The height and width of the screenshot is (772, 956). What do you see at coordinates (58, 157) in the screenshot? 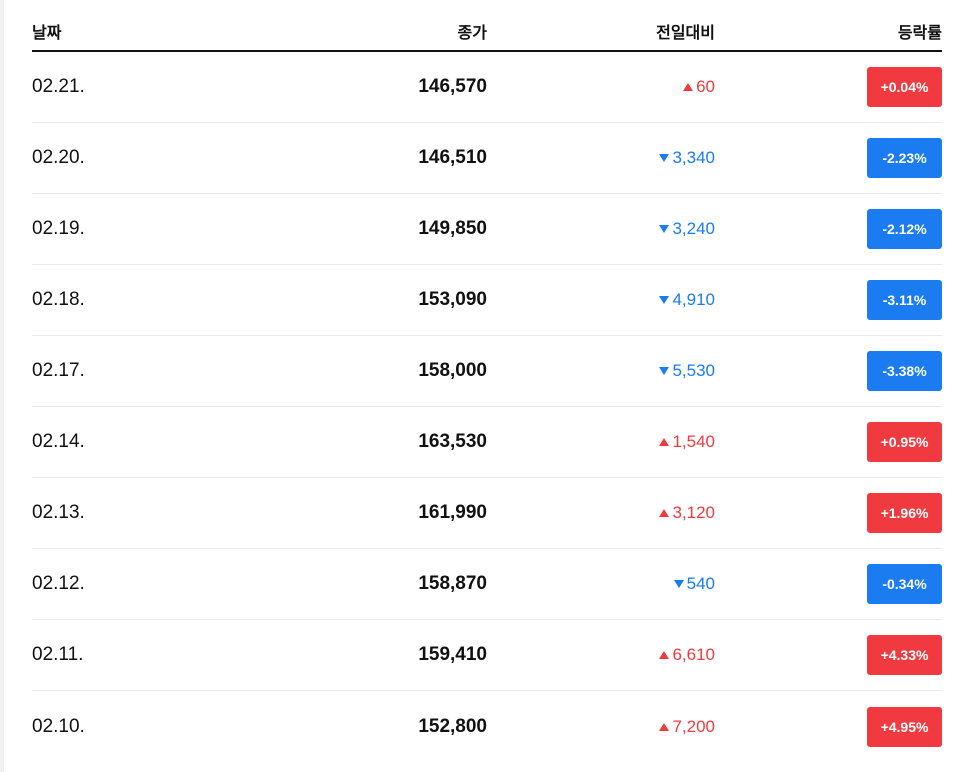
I see `row-date: 02.20.` at bounding box center [58, 157].